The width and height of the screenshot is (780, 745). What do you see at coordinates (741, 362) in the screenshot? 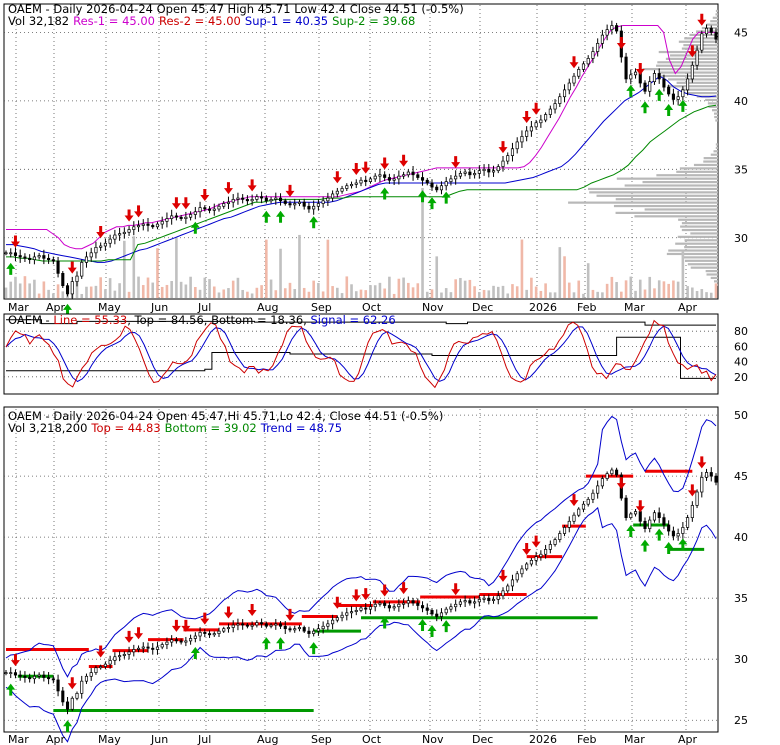
I see `stochastic-y-tick-label: 40` at bounding box center [741, 362].